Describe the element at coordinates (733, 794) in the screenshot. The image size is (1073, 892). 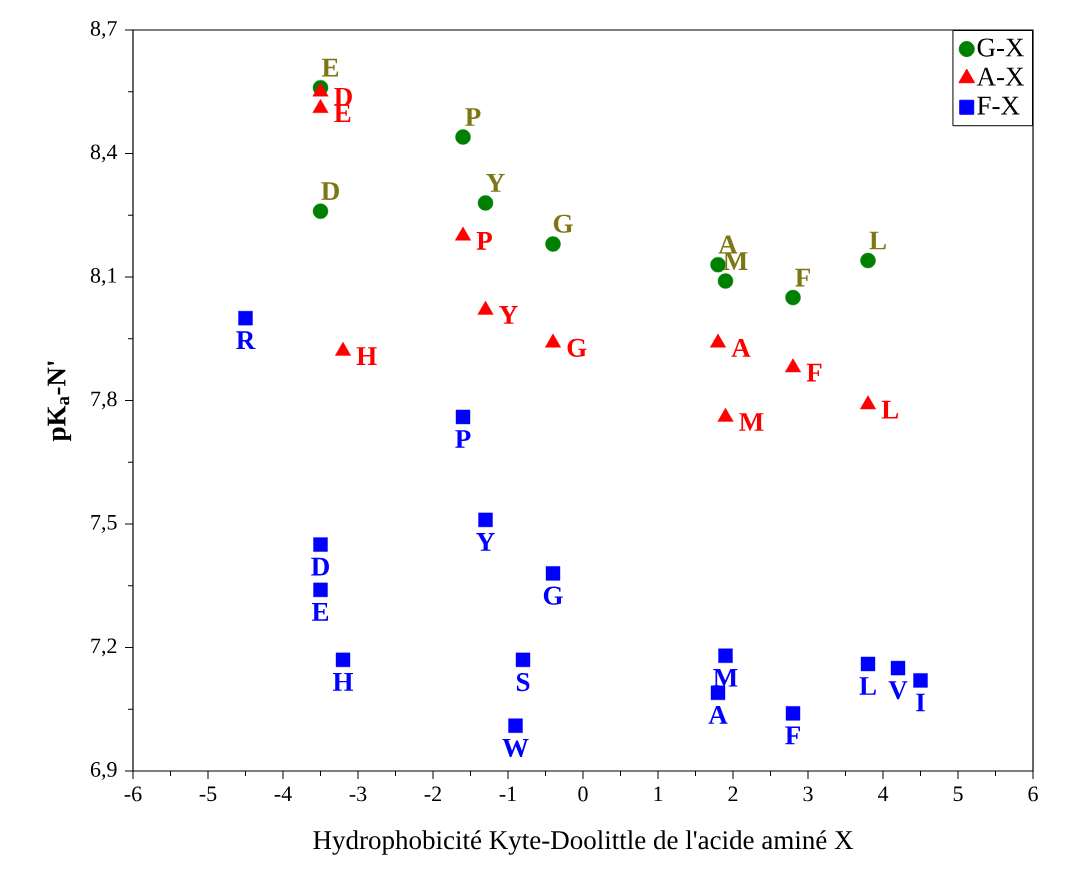
I see `x-tick-label: 2` at that location.